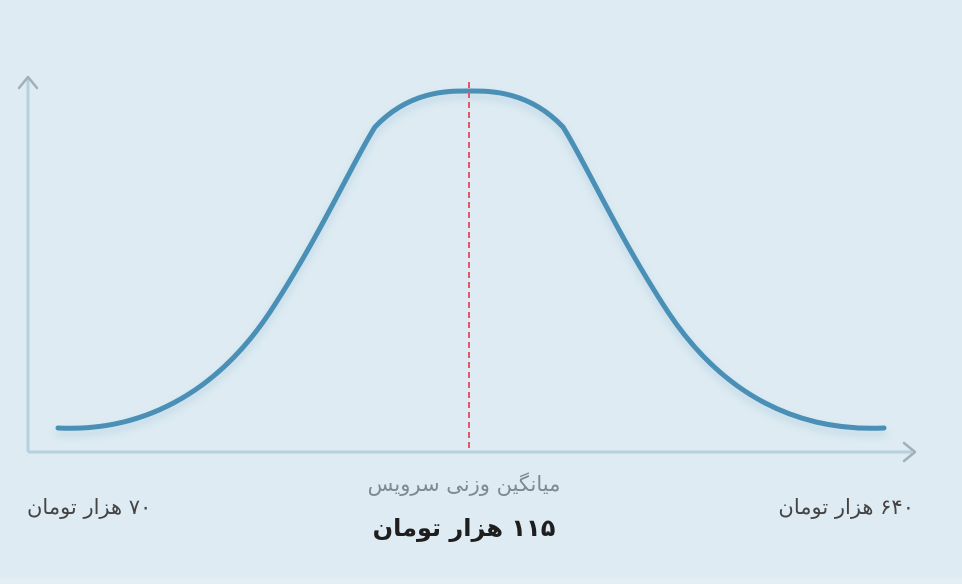 The width and height of the screenshot is (962, 584). What do you see at coordinates (464, 484) in the screenshot?
I see `mean-caption: میانگین وزنی سرویس` at bounding box center [464, 484].